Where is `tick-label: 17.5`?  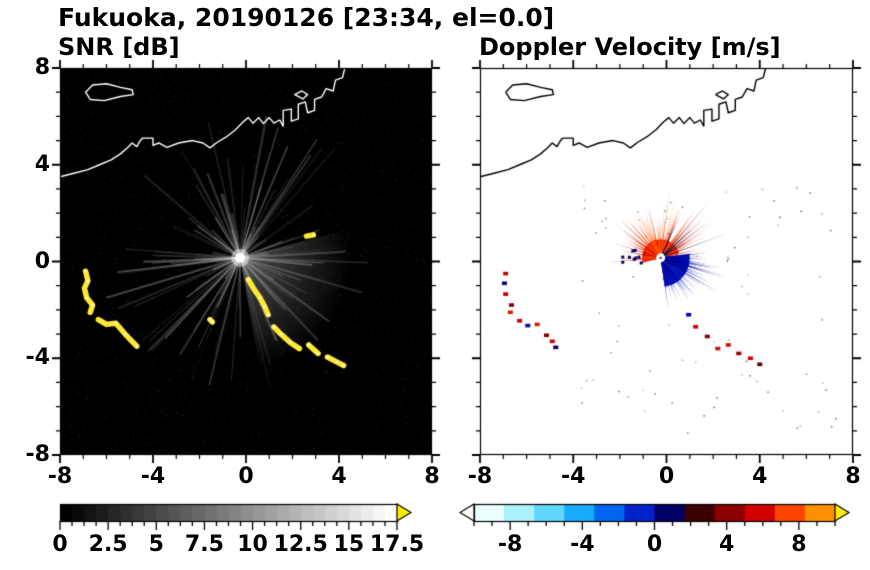
tick-label: 17.5 is located at coordinates (397, 544).